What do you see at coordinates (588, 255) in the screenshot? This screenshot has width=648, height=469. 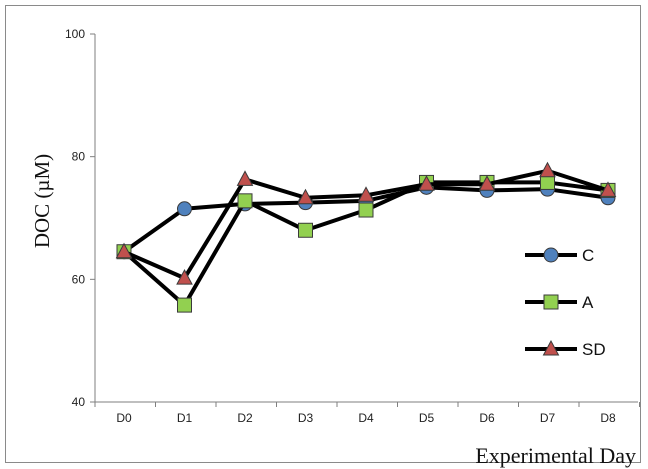 I see `legend-label: C` at bounding box center [588, 255].